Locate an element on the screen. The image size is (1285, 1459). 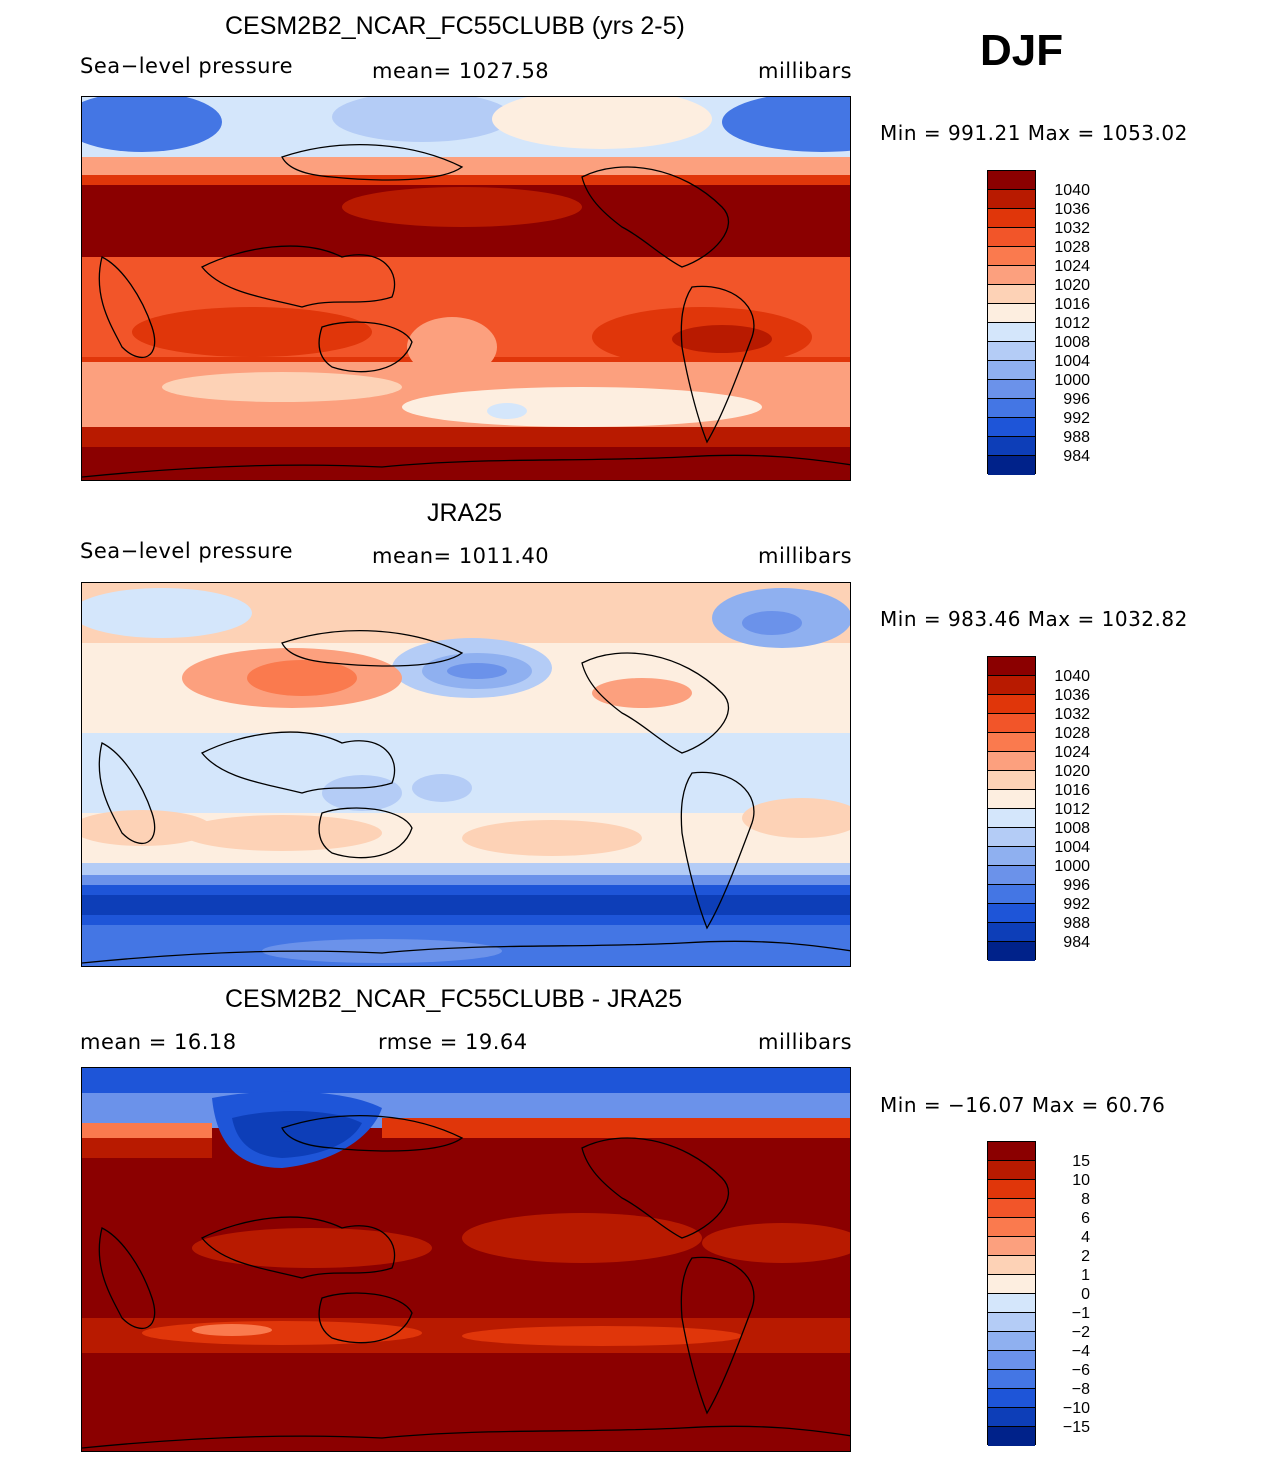
panel-1-units: millibars is located at coordinates (805, 71).